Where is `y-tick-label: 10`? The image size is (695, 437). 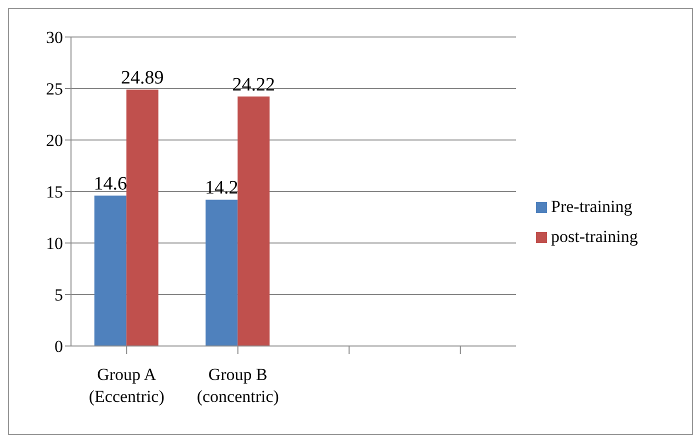 y-tick-label: 10 is located at coordinates (54, 244).